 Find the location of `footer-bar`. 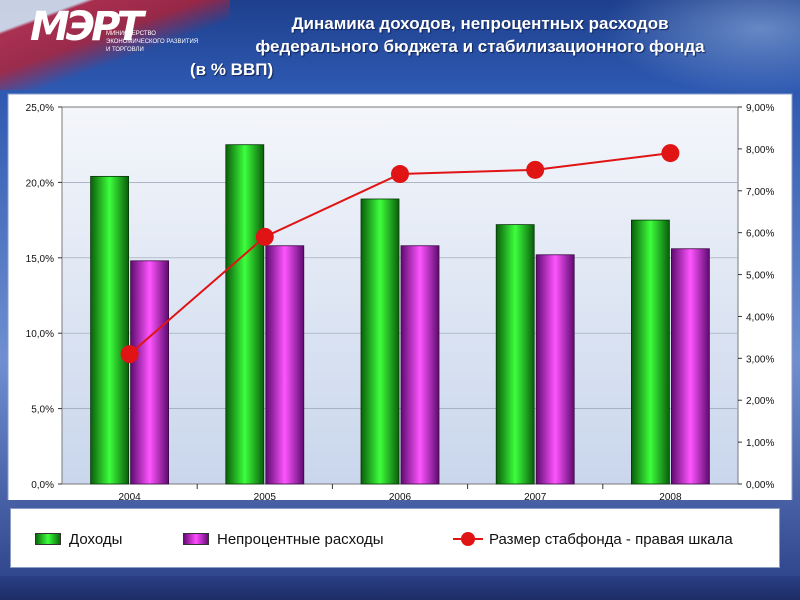

footer-bar is located at coordinates (400, 588).